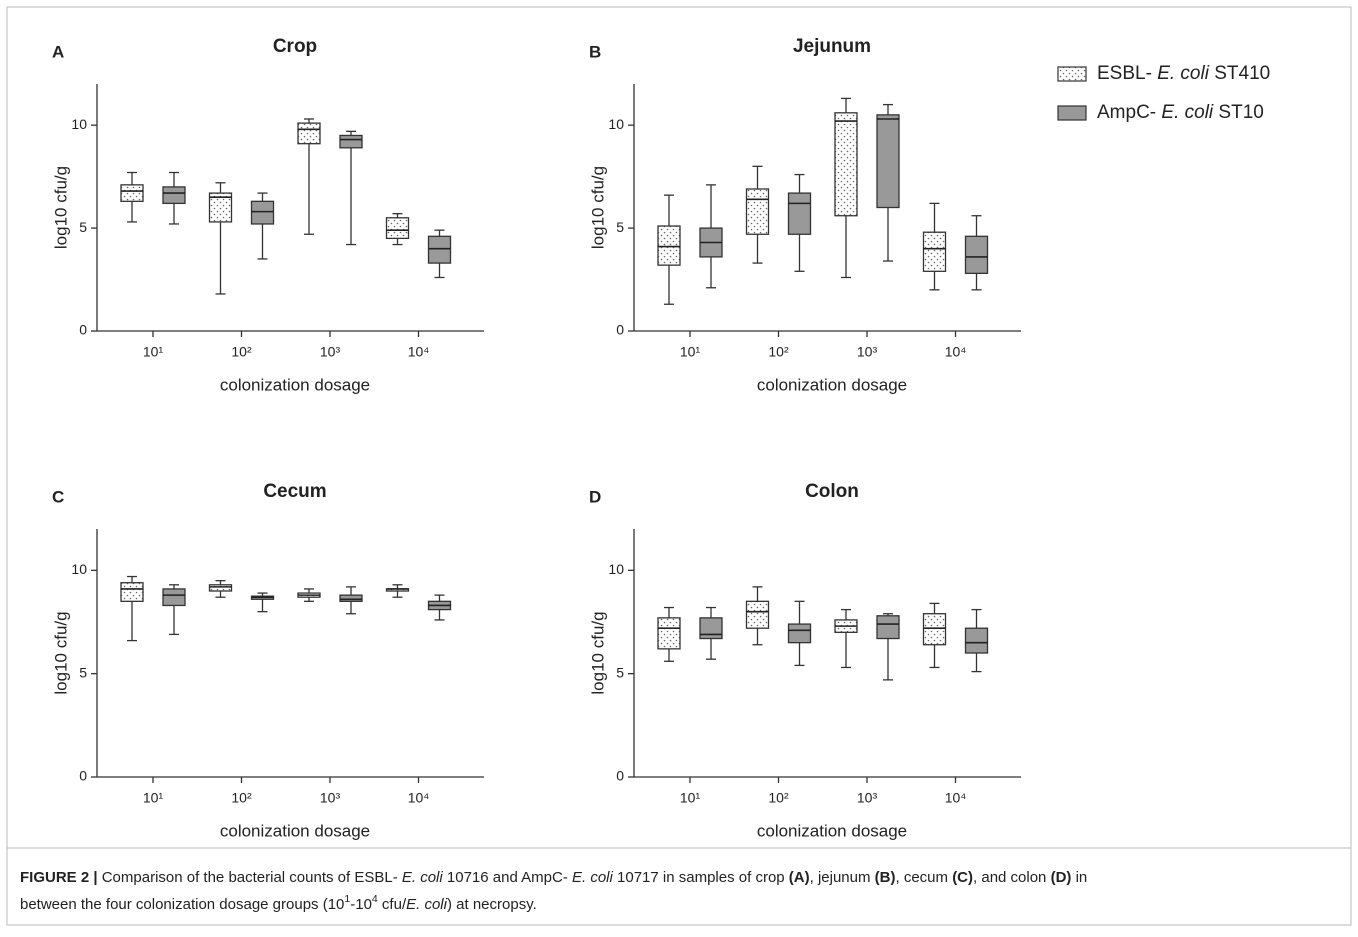 This screenshot has width=1358, height=937. I want to click on text-run: 10717 in samples of crop, so click(701, 877).